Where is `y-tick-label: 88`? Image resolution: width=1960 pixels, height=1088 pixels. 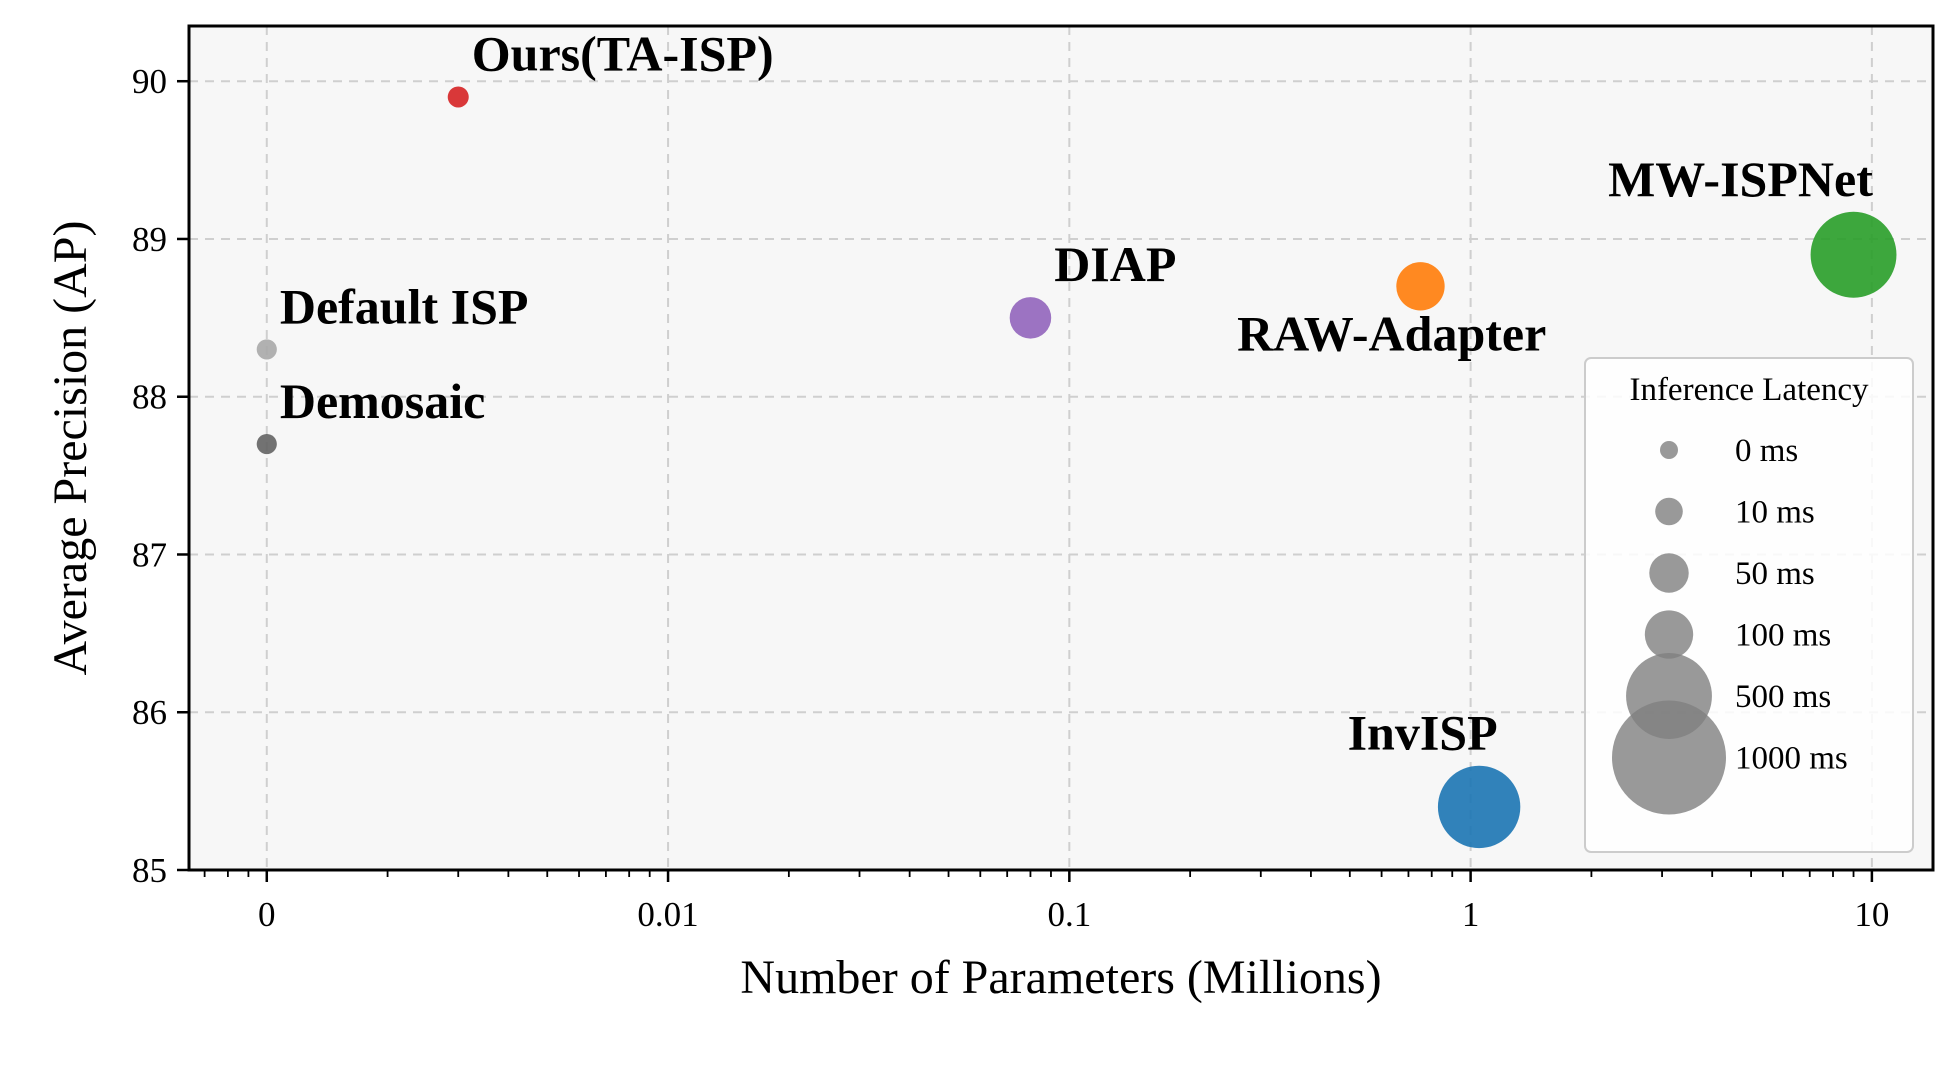
y-tick-label: 88 is located at coordinates (149, 397).